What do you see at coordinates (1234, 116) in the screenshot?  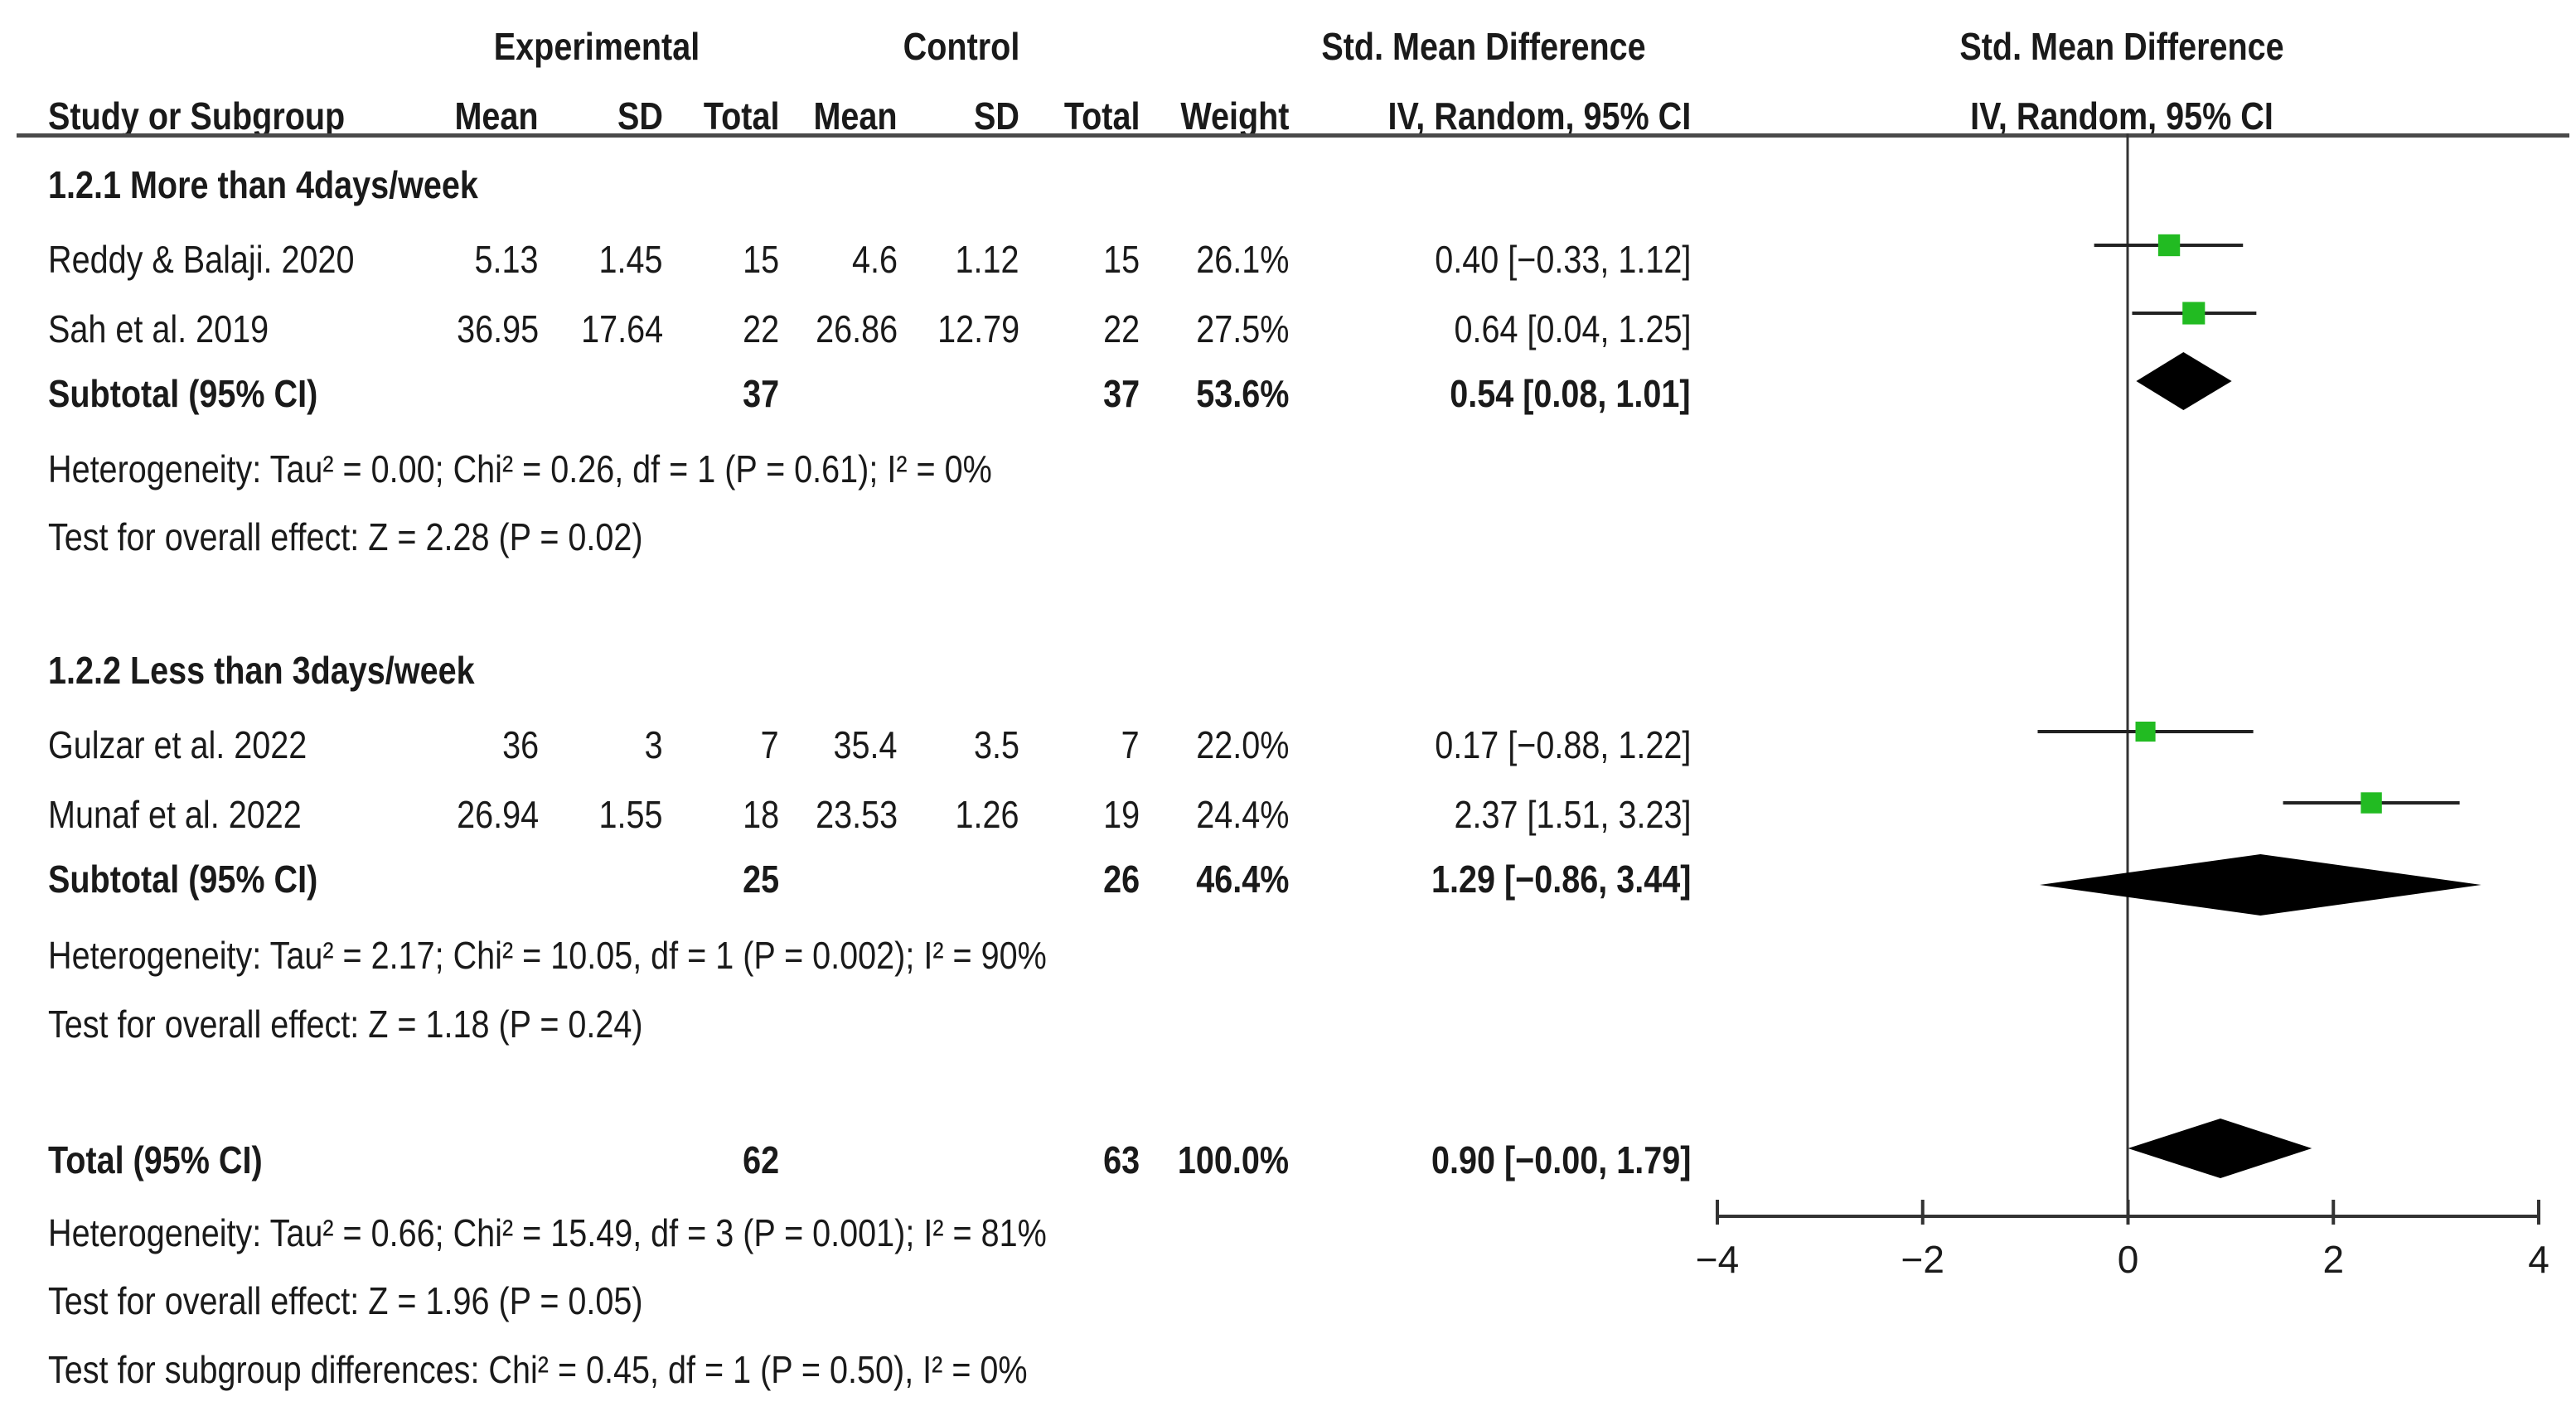 I see `col-weight: Weight` at bounding box center [1234, 116].